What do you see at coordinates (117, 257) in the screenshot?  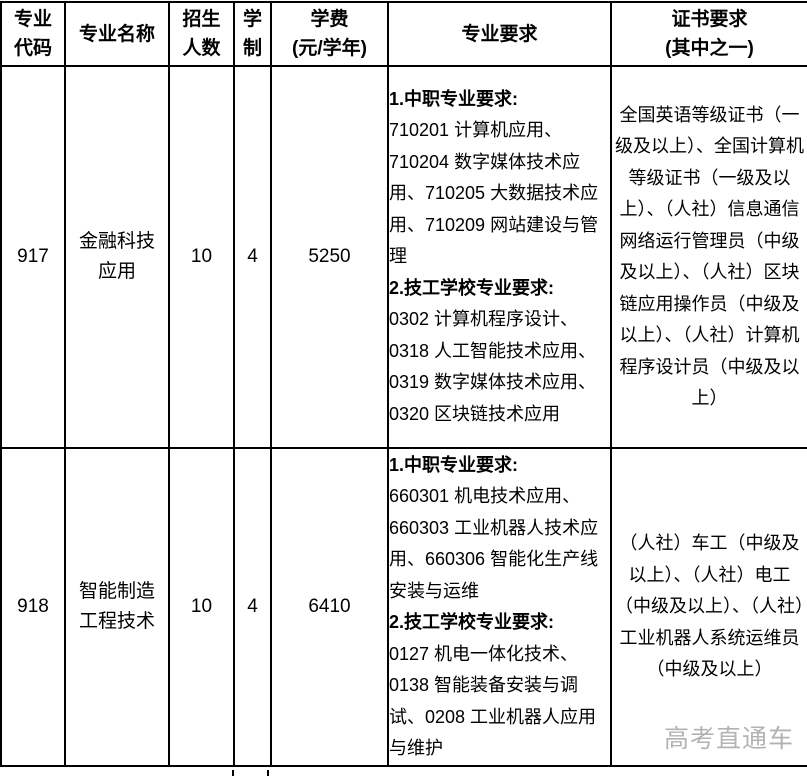 I see `cell-major-name: 金融科技 应用` at bounding box center [117, 257].